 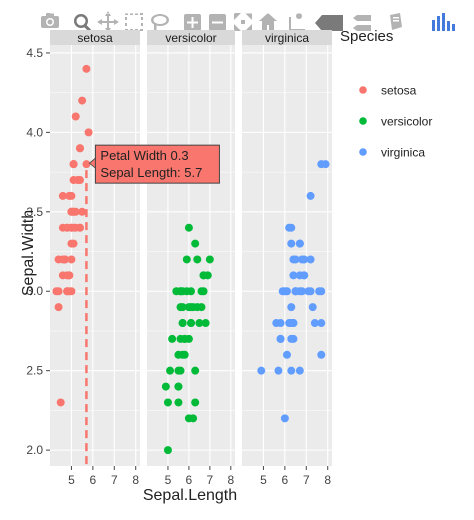 I want to click on hover-closest-icon, so click(x=329, y=23).